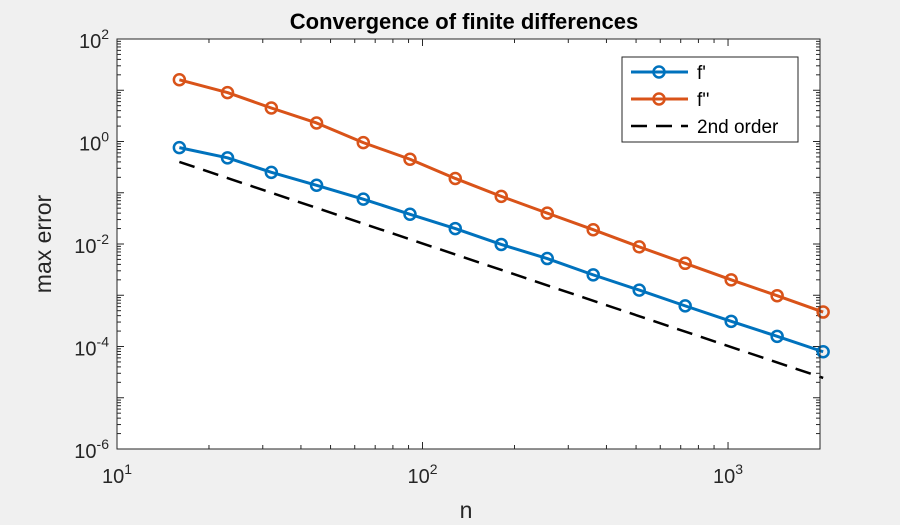 Image resolution: width=900 pixels, height=525 pixels. What do you see at coordinates (91, 244) in the screenshot?
I see `y-tick-label: 10⁻²` at bounding box center [91, 244].